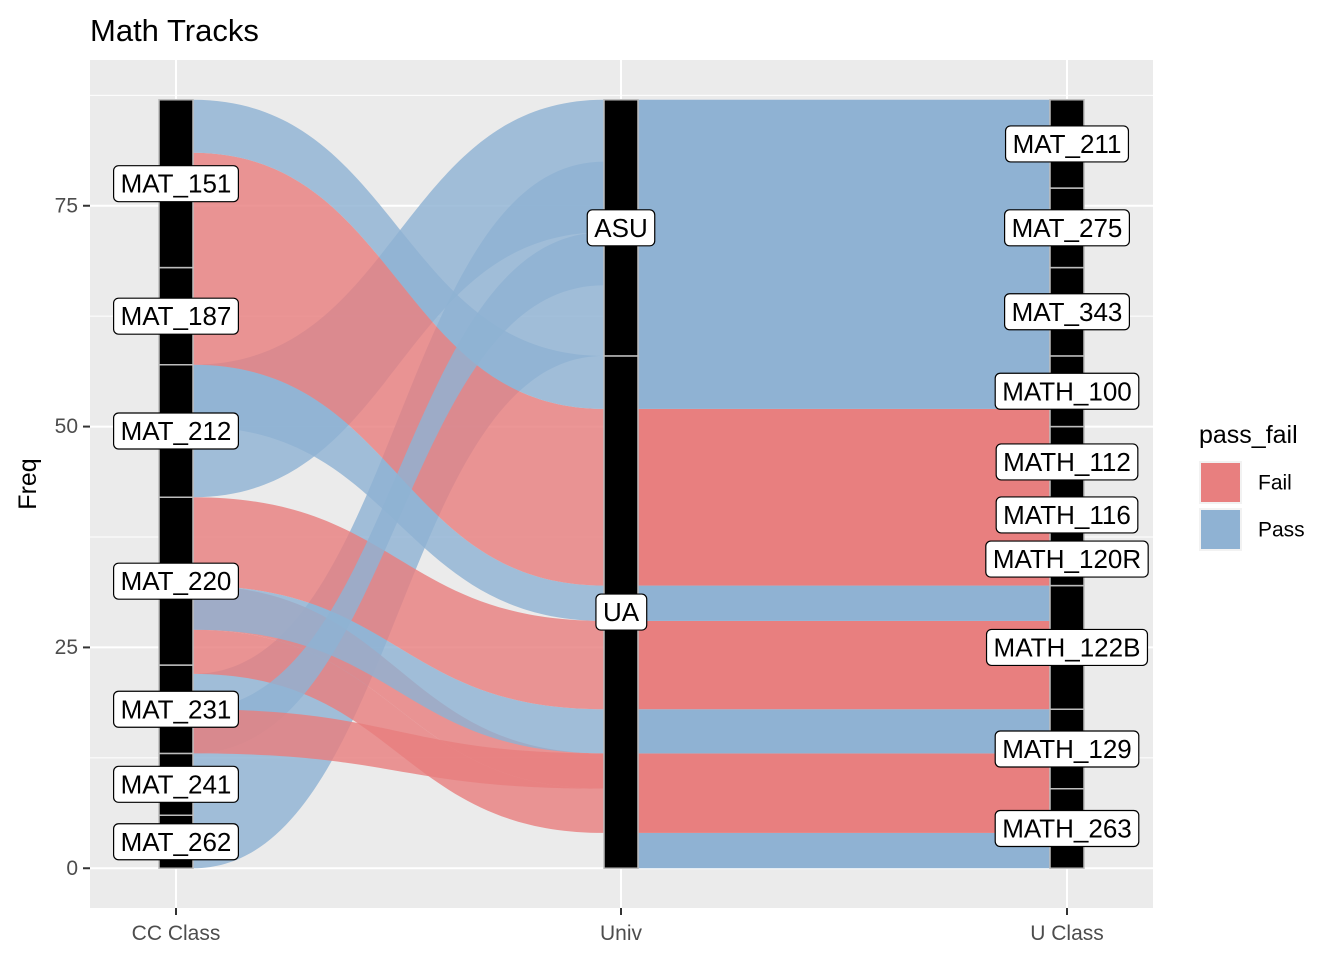  I want to click on stratum-label-text: UA, so click(621, 612).